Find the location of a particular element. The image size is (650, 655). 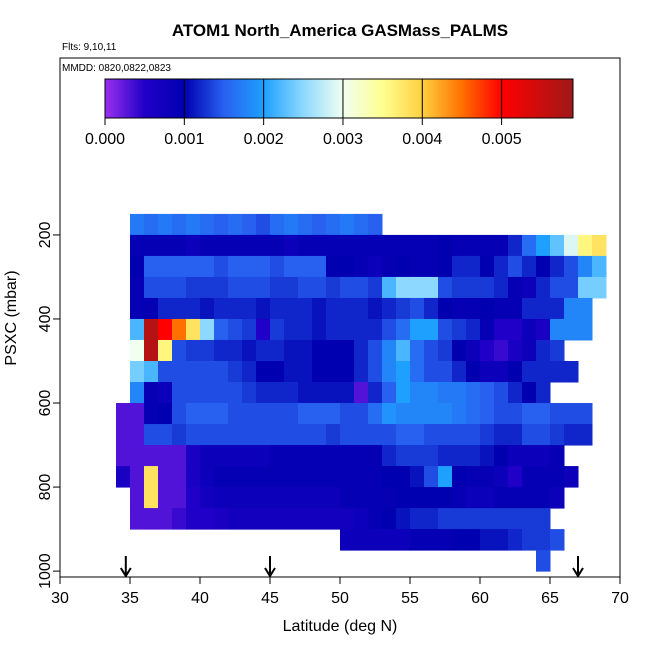

colorbar-tick-label: 0.001 is located at coordinates (184, 139).